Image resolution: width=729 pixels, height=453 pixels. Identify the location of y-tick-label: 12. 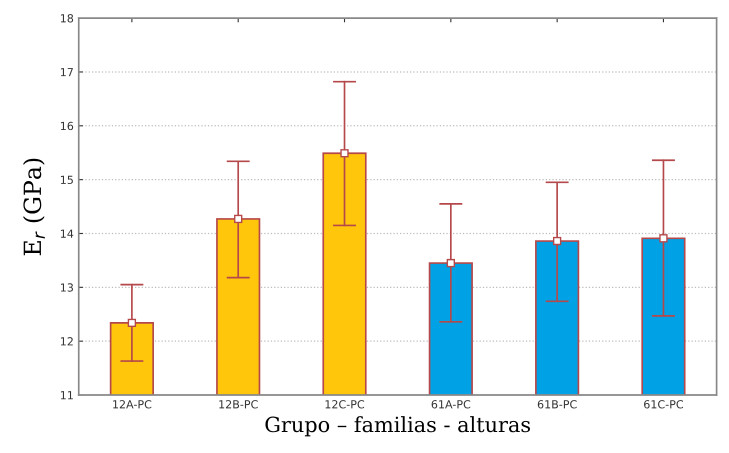
(66, 341).